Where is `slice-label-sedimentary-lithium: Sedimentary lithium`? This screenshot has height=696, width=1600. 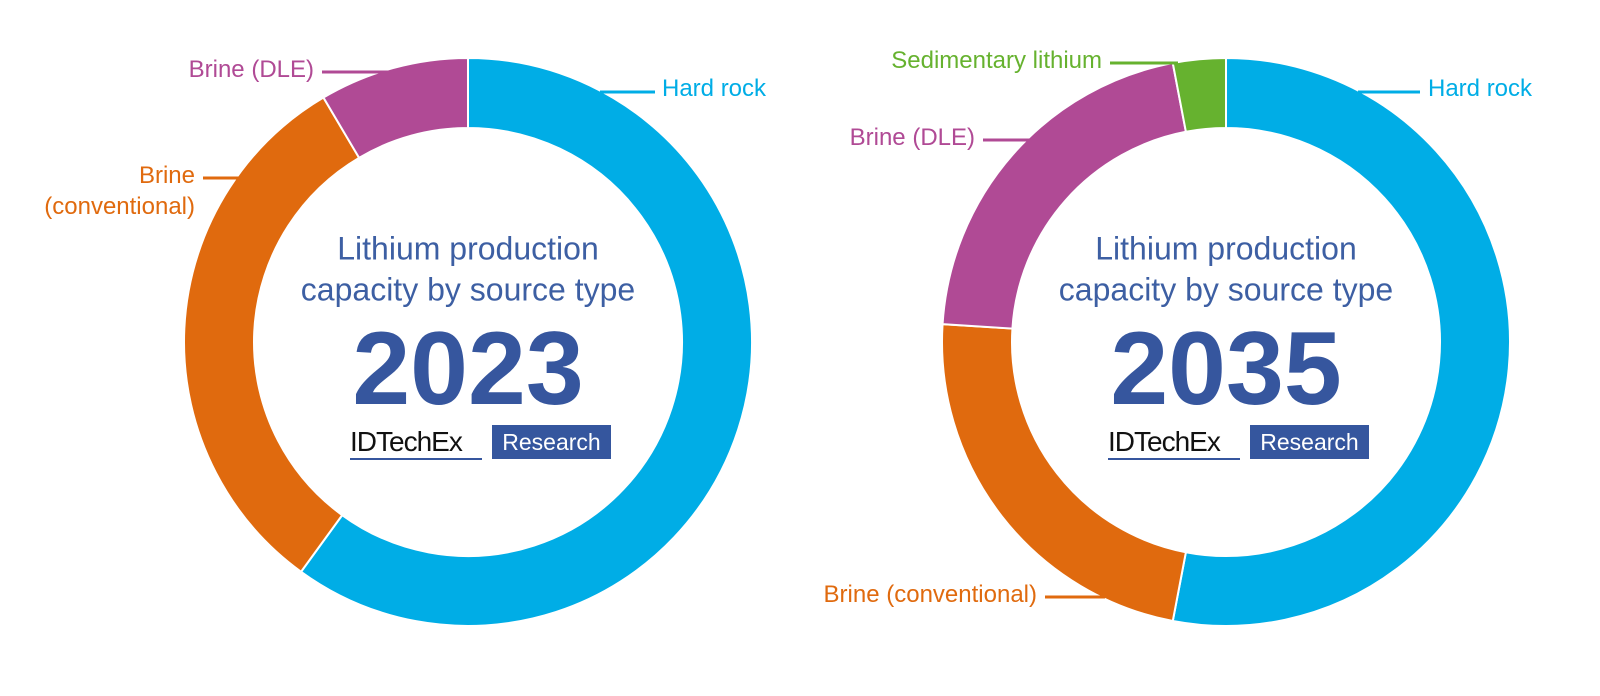
slice-label-sedimentary-lithium: Sedimentary lithium is located at coordinates (996, 60).